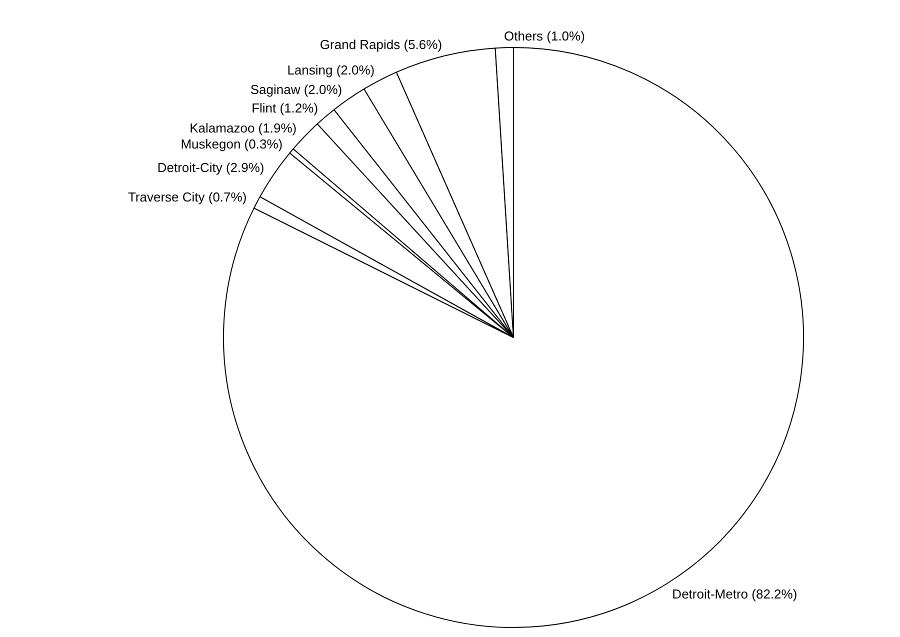 The width and height of the screenshot is (900, 637). What do you see at coordinates (381, 44) in the screenshot?
I see `slice-label: Grand Rapids (5.6%)` at bounding box center [381, 44].